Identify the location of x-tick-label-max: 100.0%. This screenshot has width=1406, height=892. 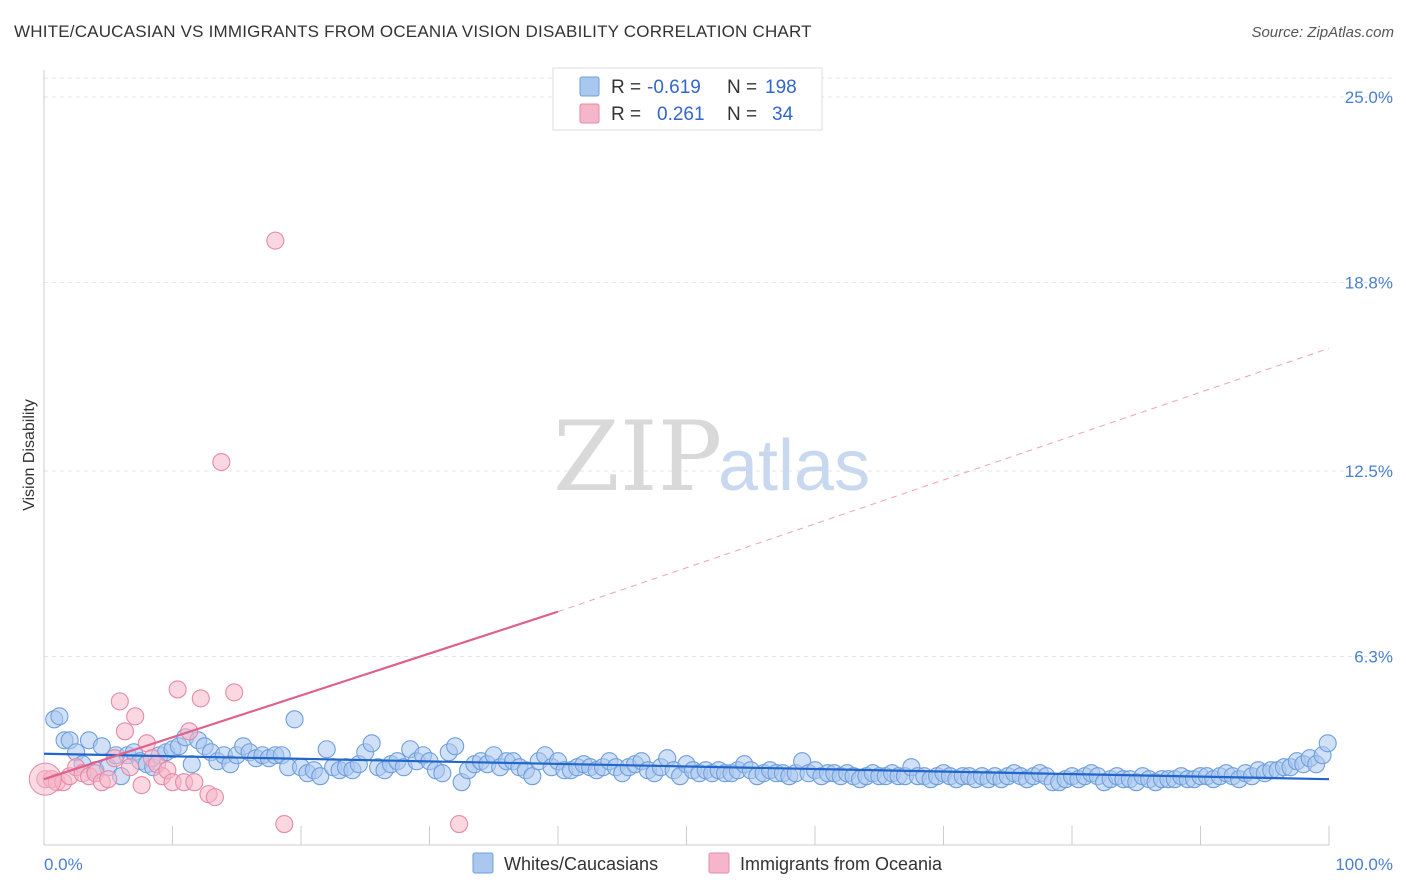
(1364, 864).